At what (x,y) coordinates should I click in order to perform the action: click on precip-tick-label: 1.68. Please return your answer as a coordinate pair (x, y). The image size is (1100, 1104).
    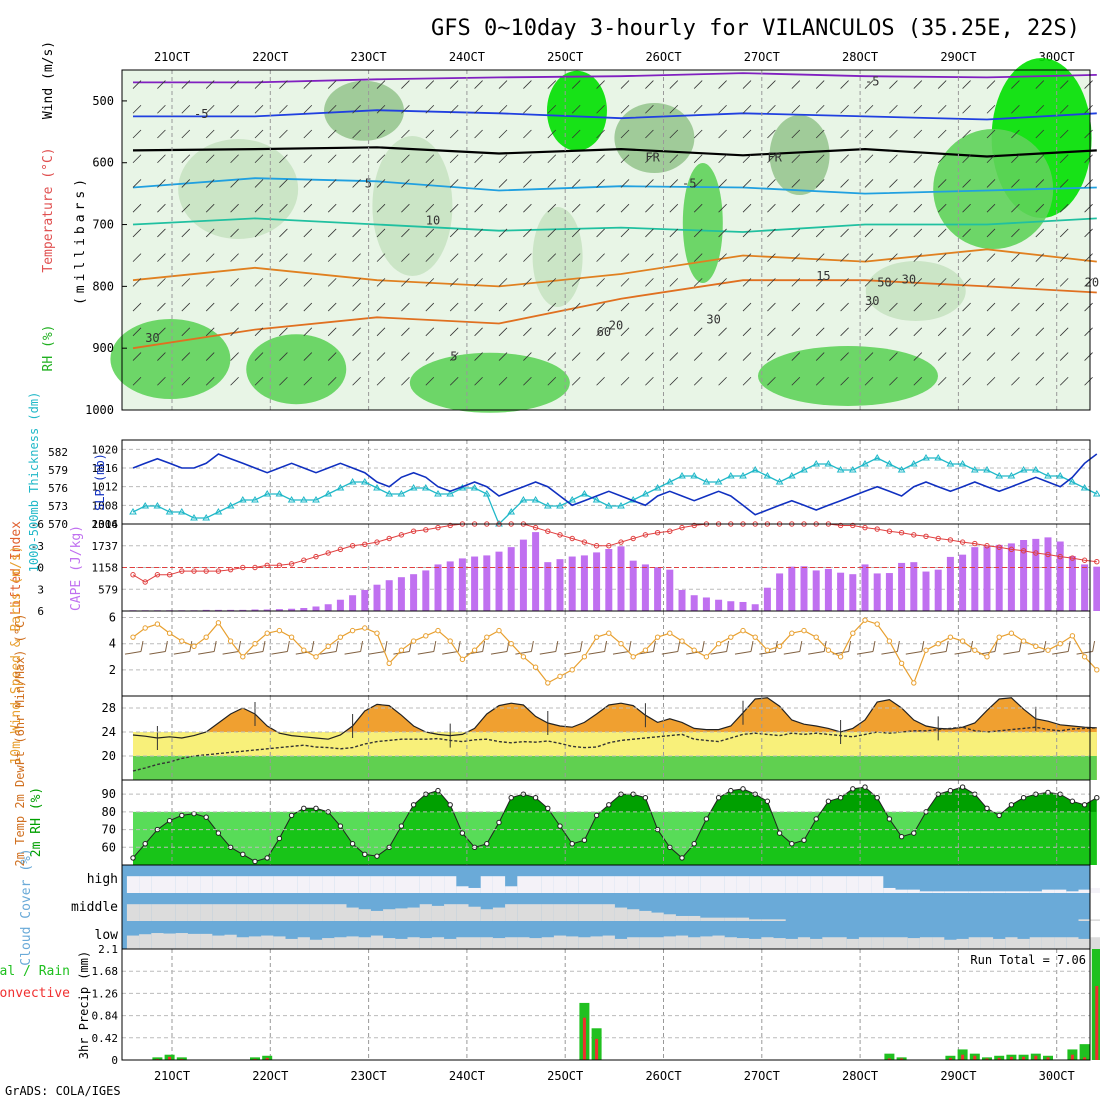
    Looking at the image, I should click on (105, 971).